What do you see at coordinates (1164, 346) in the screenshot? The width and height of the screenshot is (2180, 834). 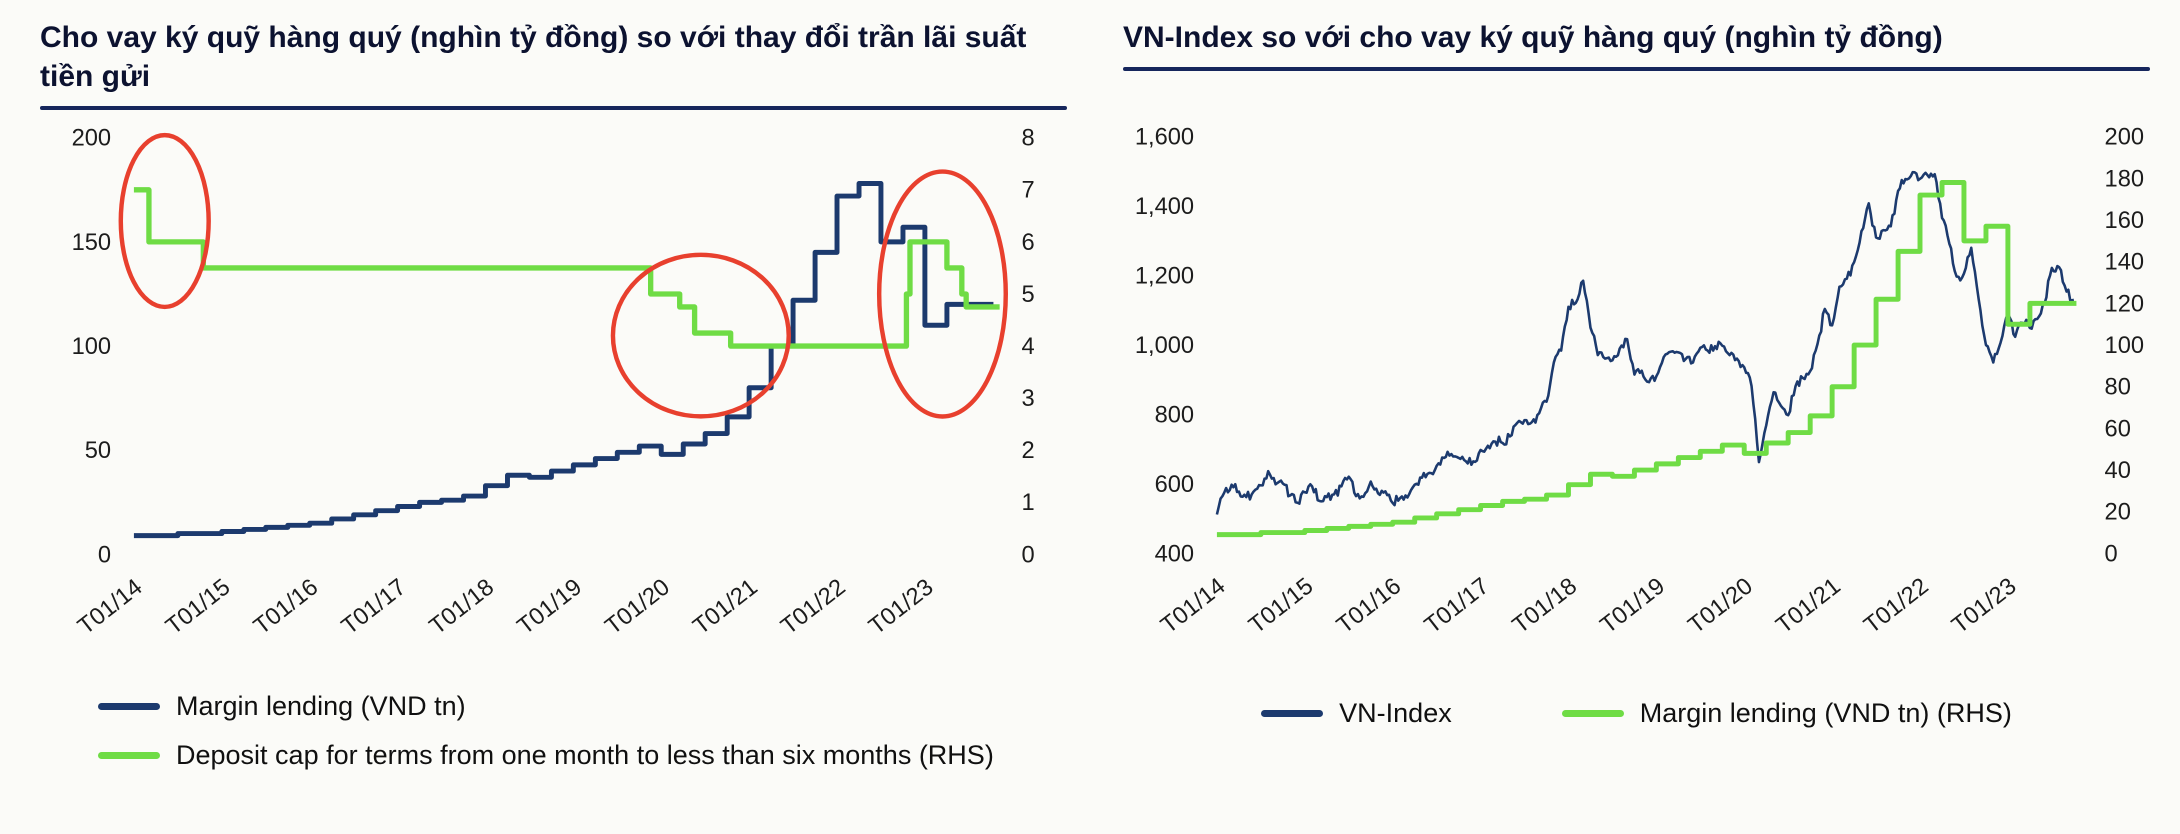 I see `y-left-tick-label: 1,000` at bounding box center [1164, 346].